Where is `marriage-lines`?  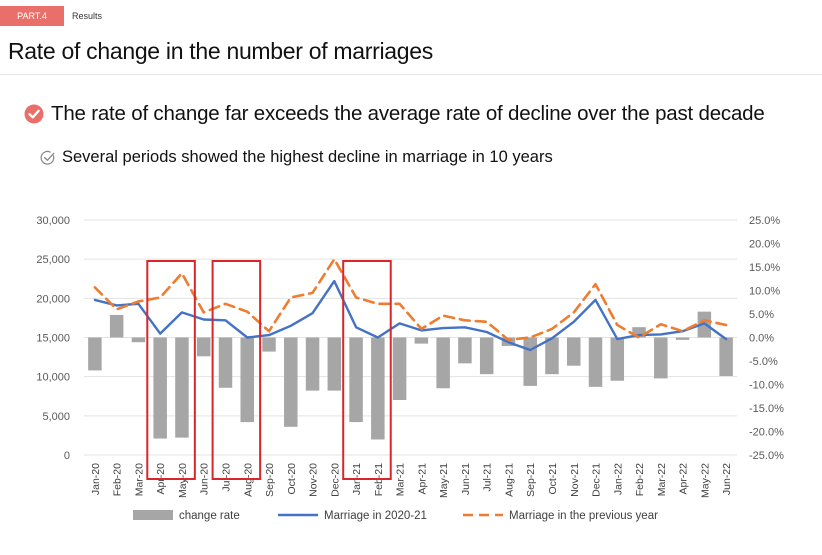
marriage-lines is located at coordinates (410, 304).